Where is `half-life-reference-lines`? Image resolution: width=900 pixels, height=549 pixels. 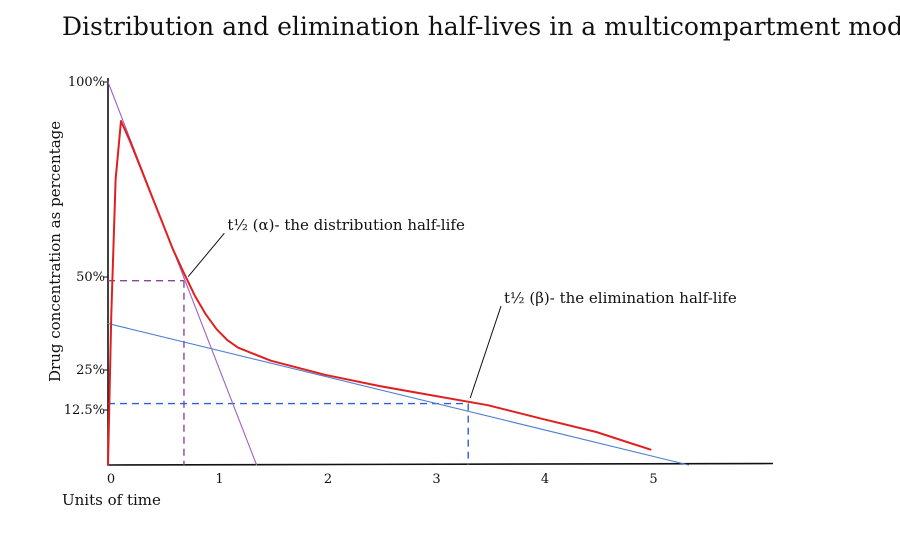
half-life-reference-lines is located at coordinates (288, 372).